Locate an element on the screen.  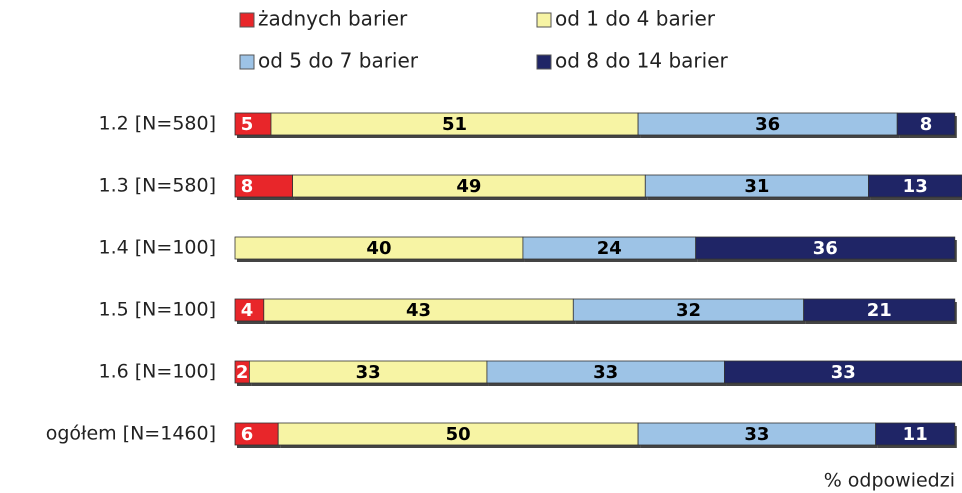
data-label: 32 is located at coordinates (688, 310).